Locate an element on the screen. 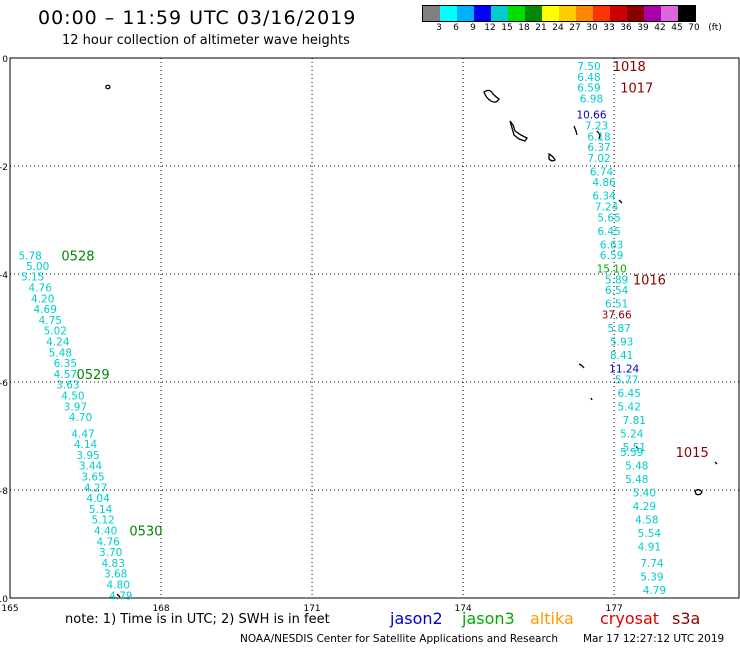 The height and width of the screenshot is (650, 740). wave-height-value: 6.98 is located at coordinates (591, 100).